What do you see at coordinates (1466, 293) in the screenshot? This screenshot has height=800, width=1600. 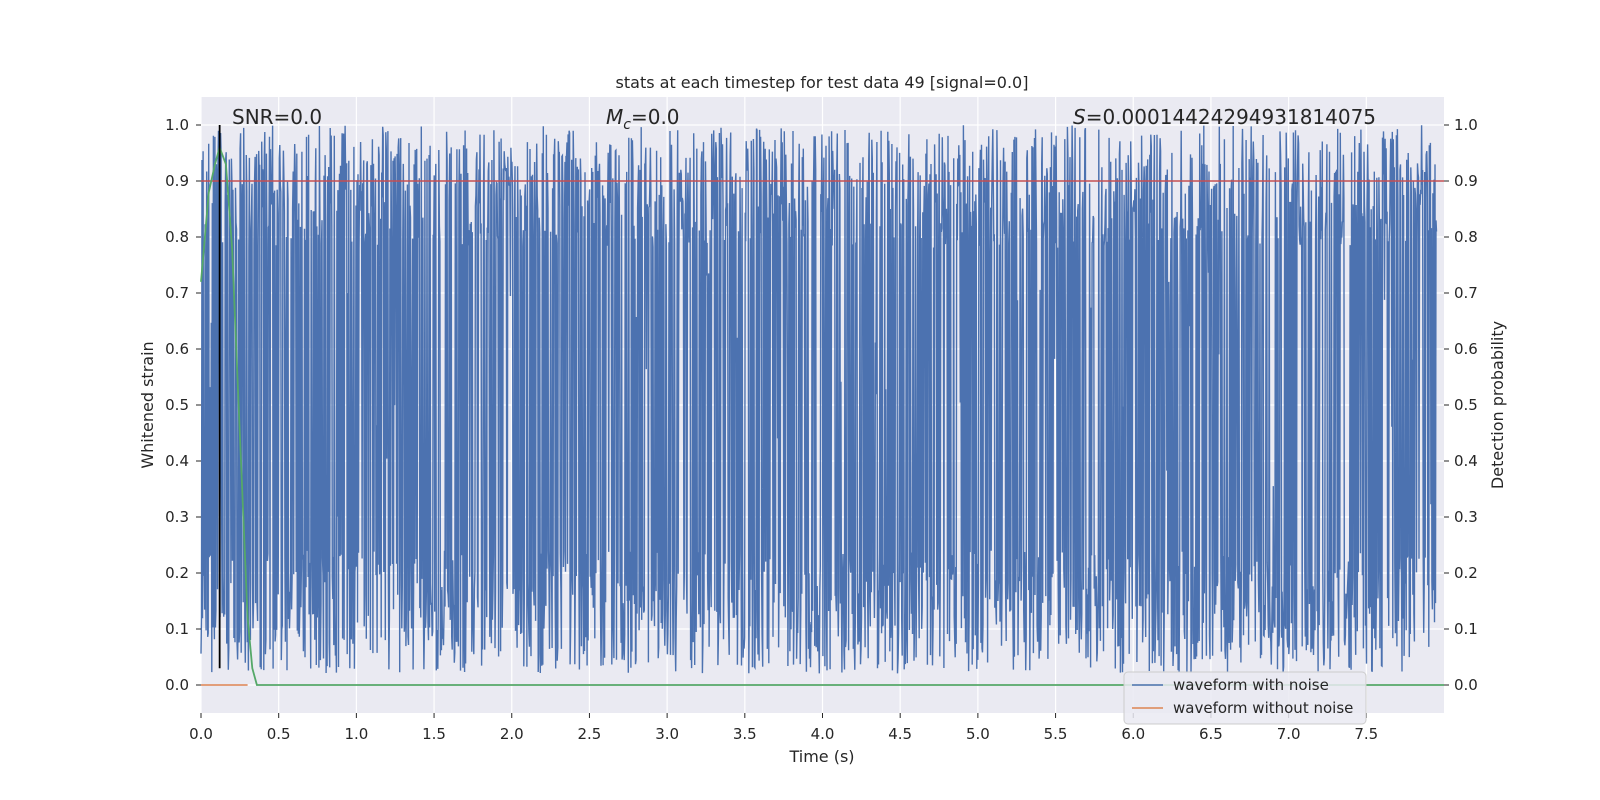 I see `y-tick-label-right: 0.7` at bounding box center [1466, 293].